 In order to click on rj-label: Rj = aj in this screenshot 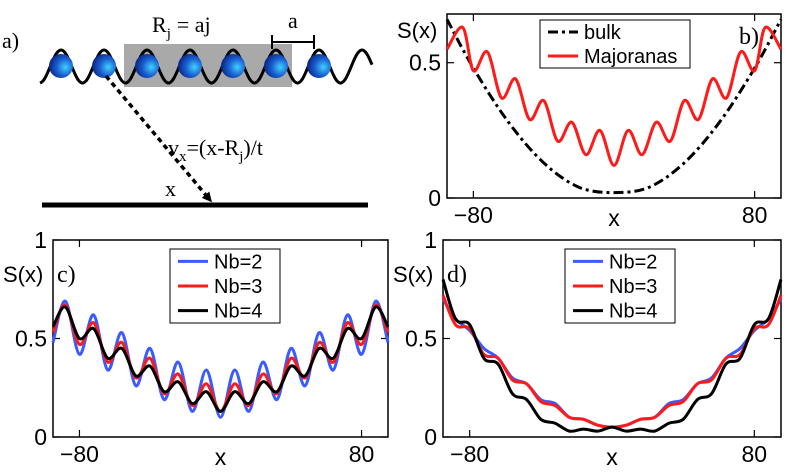, I will do `click(181, 27)`.